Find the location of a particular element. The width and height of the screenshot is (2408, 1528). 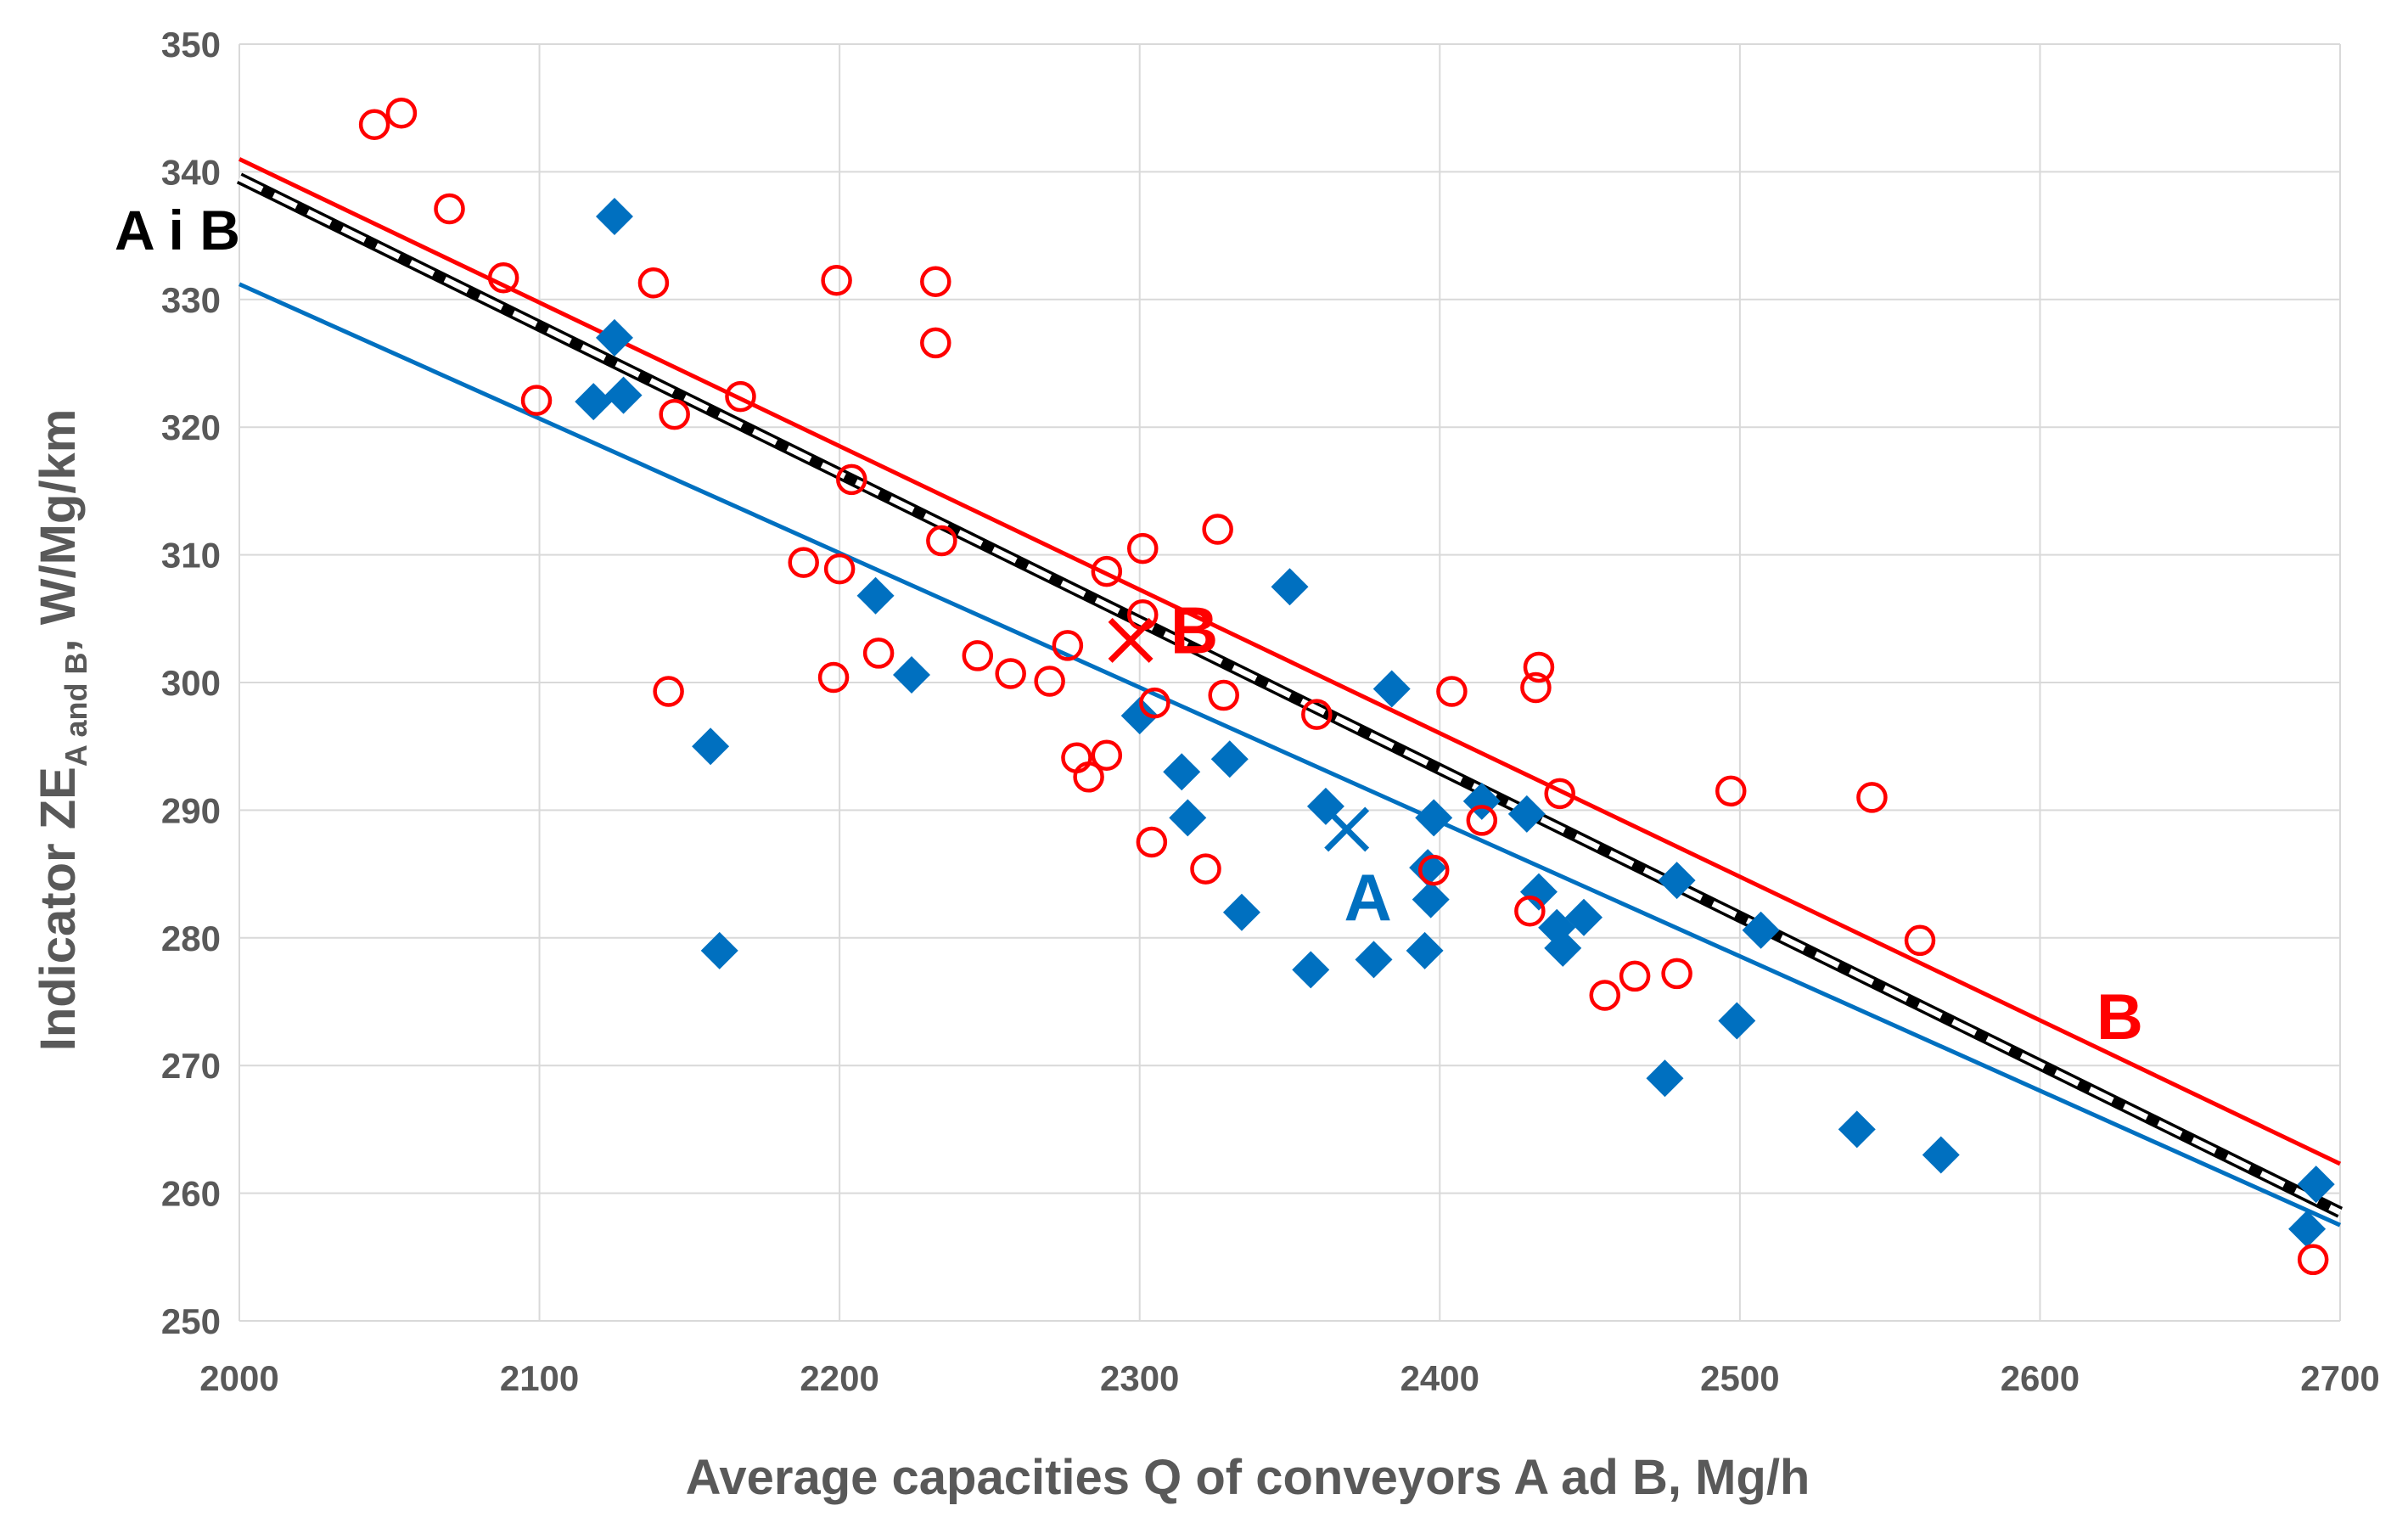

trendline-label-b: B is located at coordinates (2119, 1017).